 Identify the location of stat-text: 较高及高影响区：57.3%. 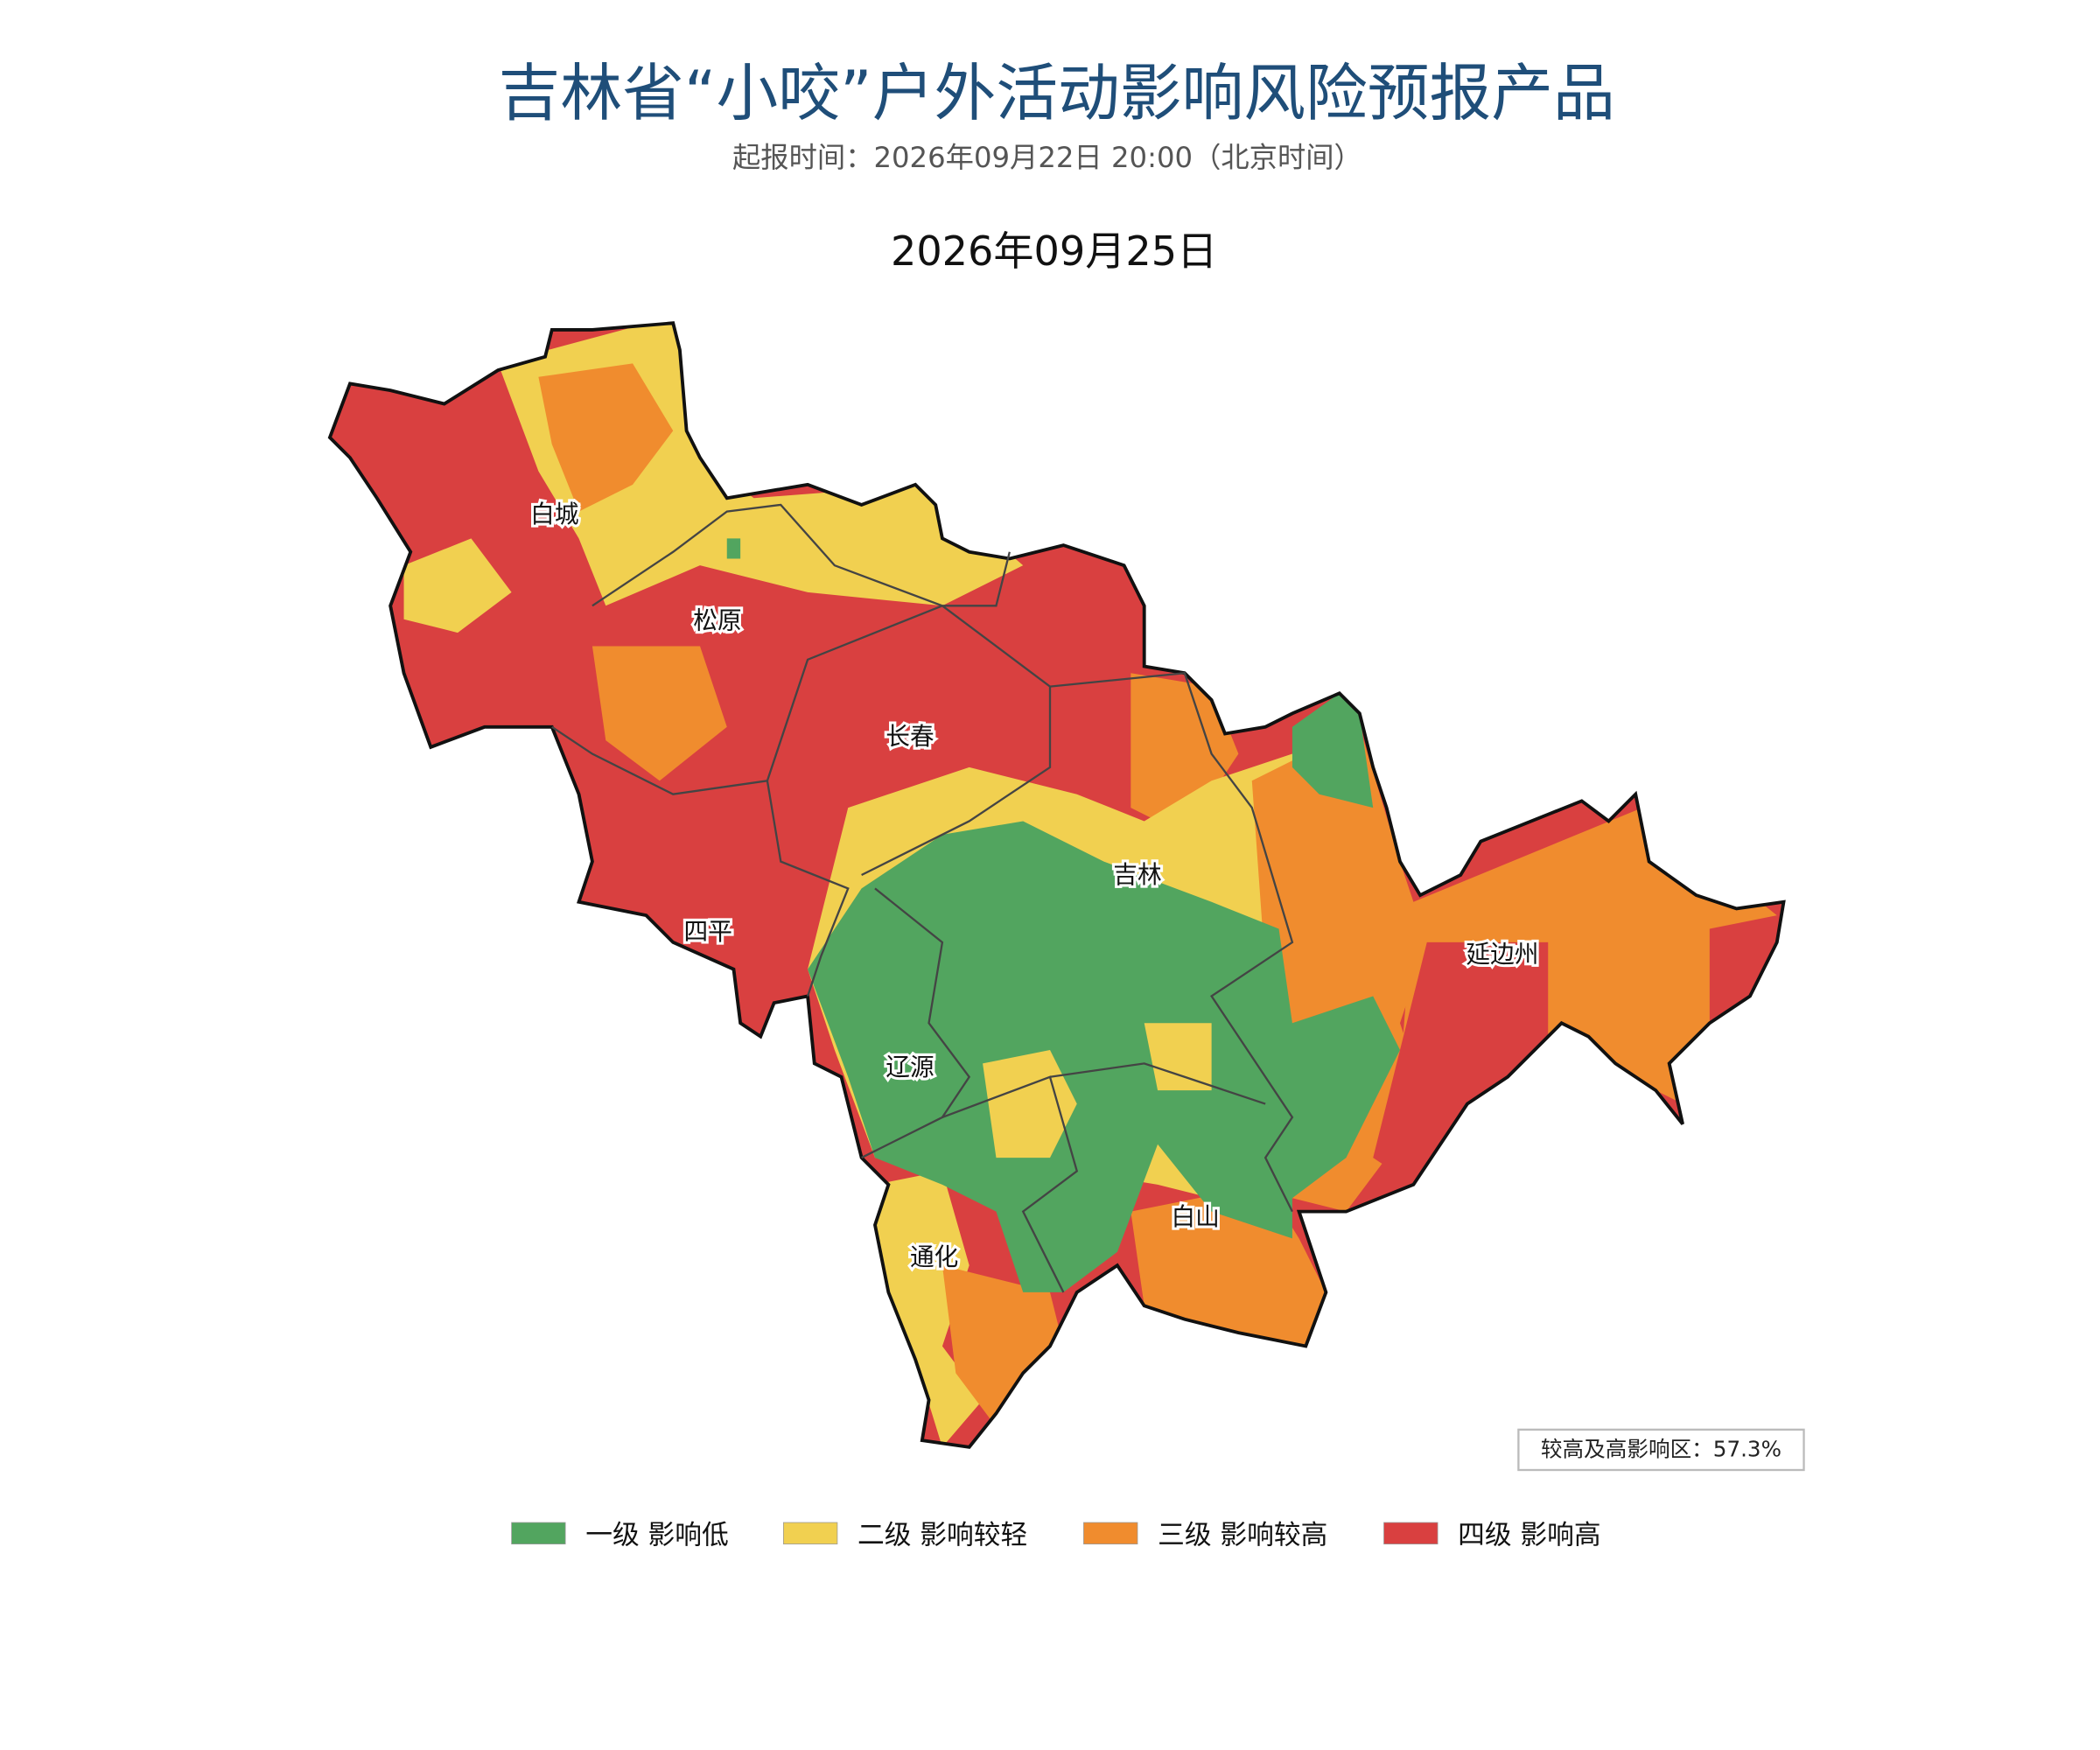
(1661, 1449).